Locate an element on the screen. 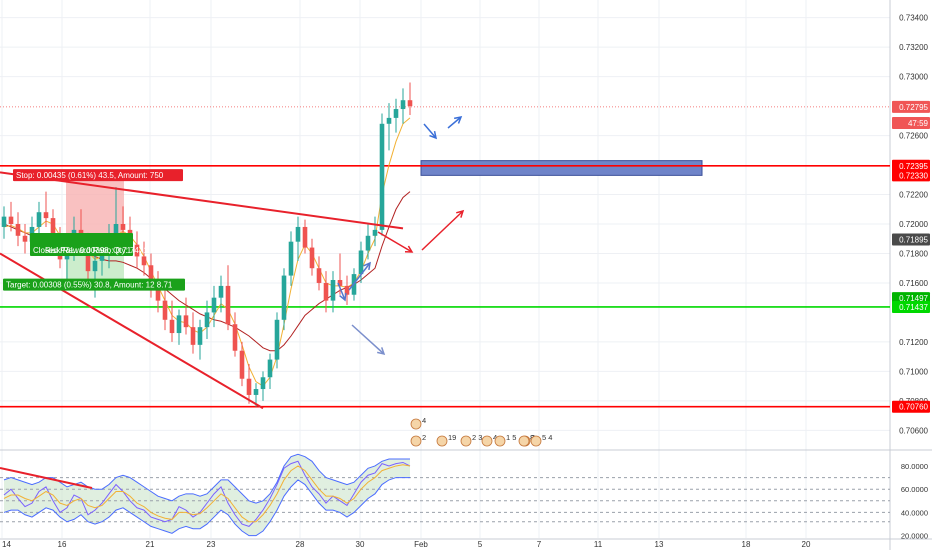 This screenshot has width=932, height=550. risk-label-text: Risk/Reward Ratio: 0.71 is located at coordinates (88, 250).